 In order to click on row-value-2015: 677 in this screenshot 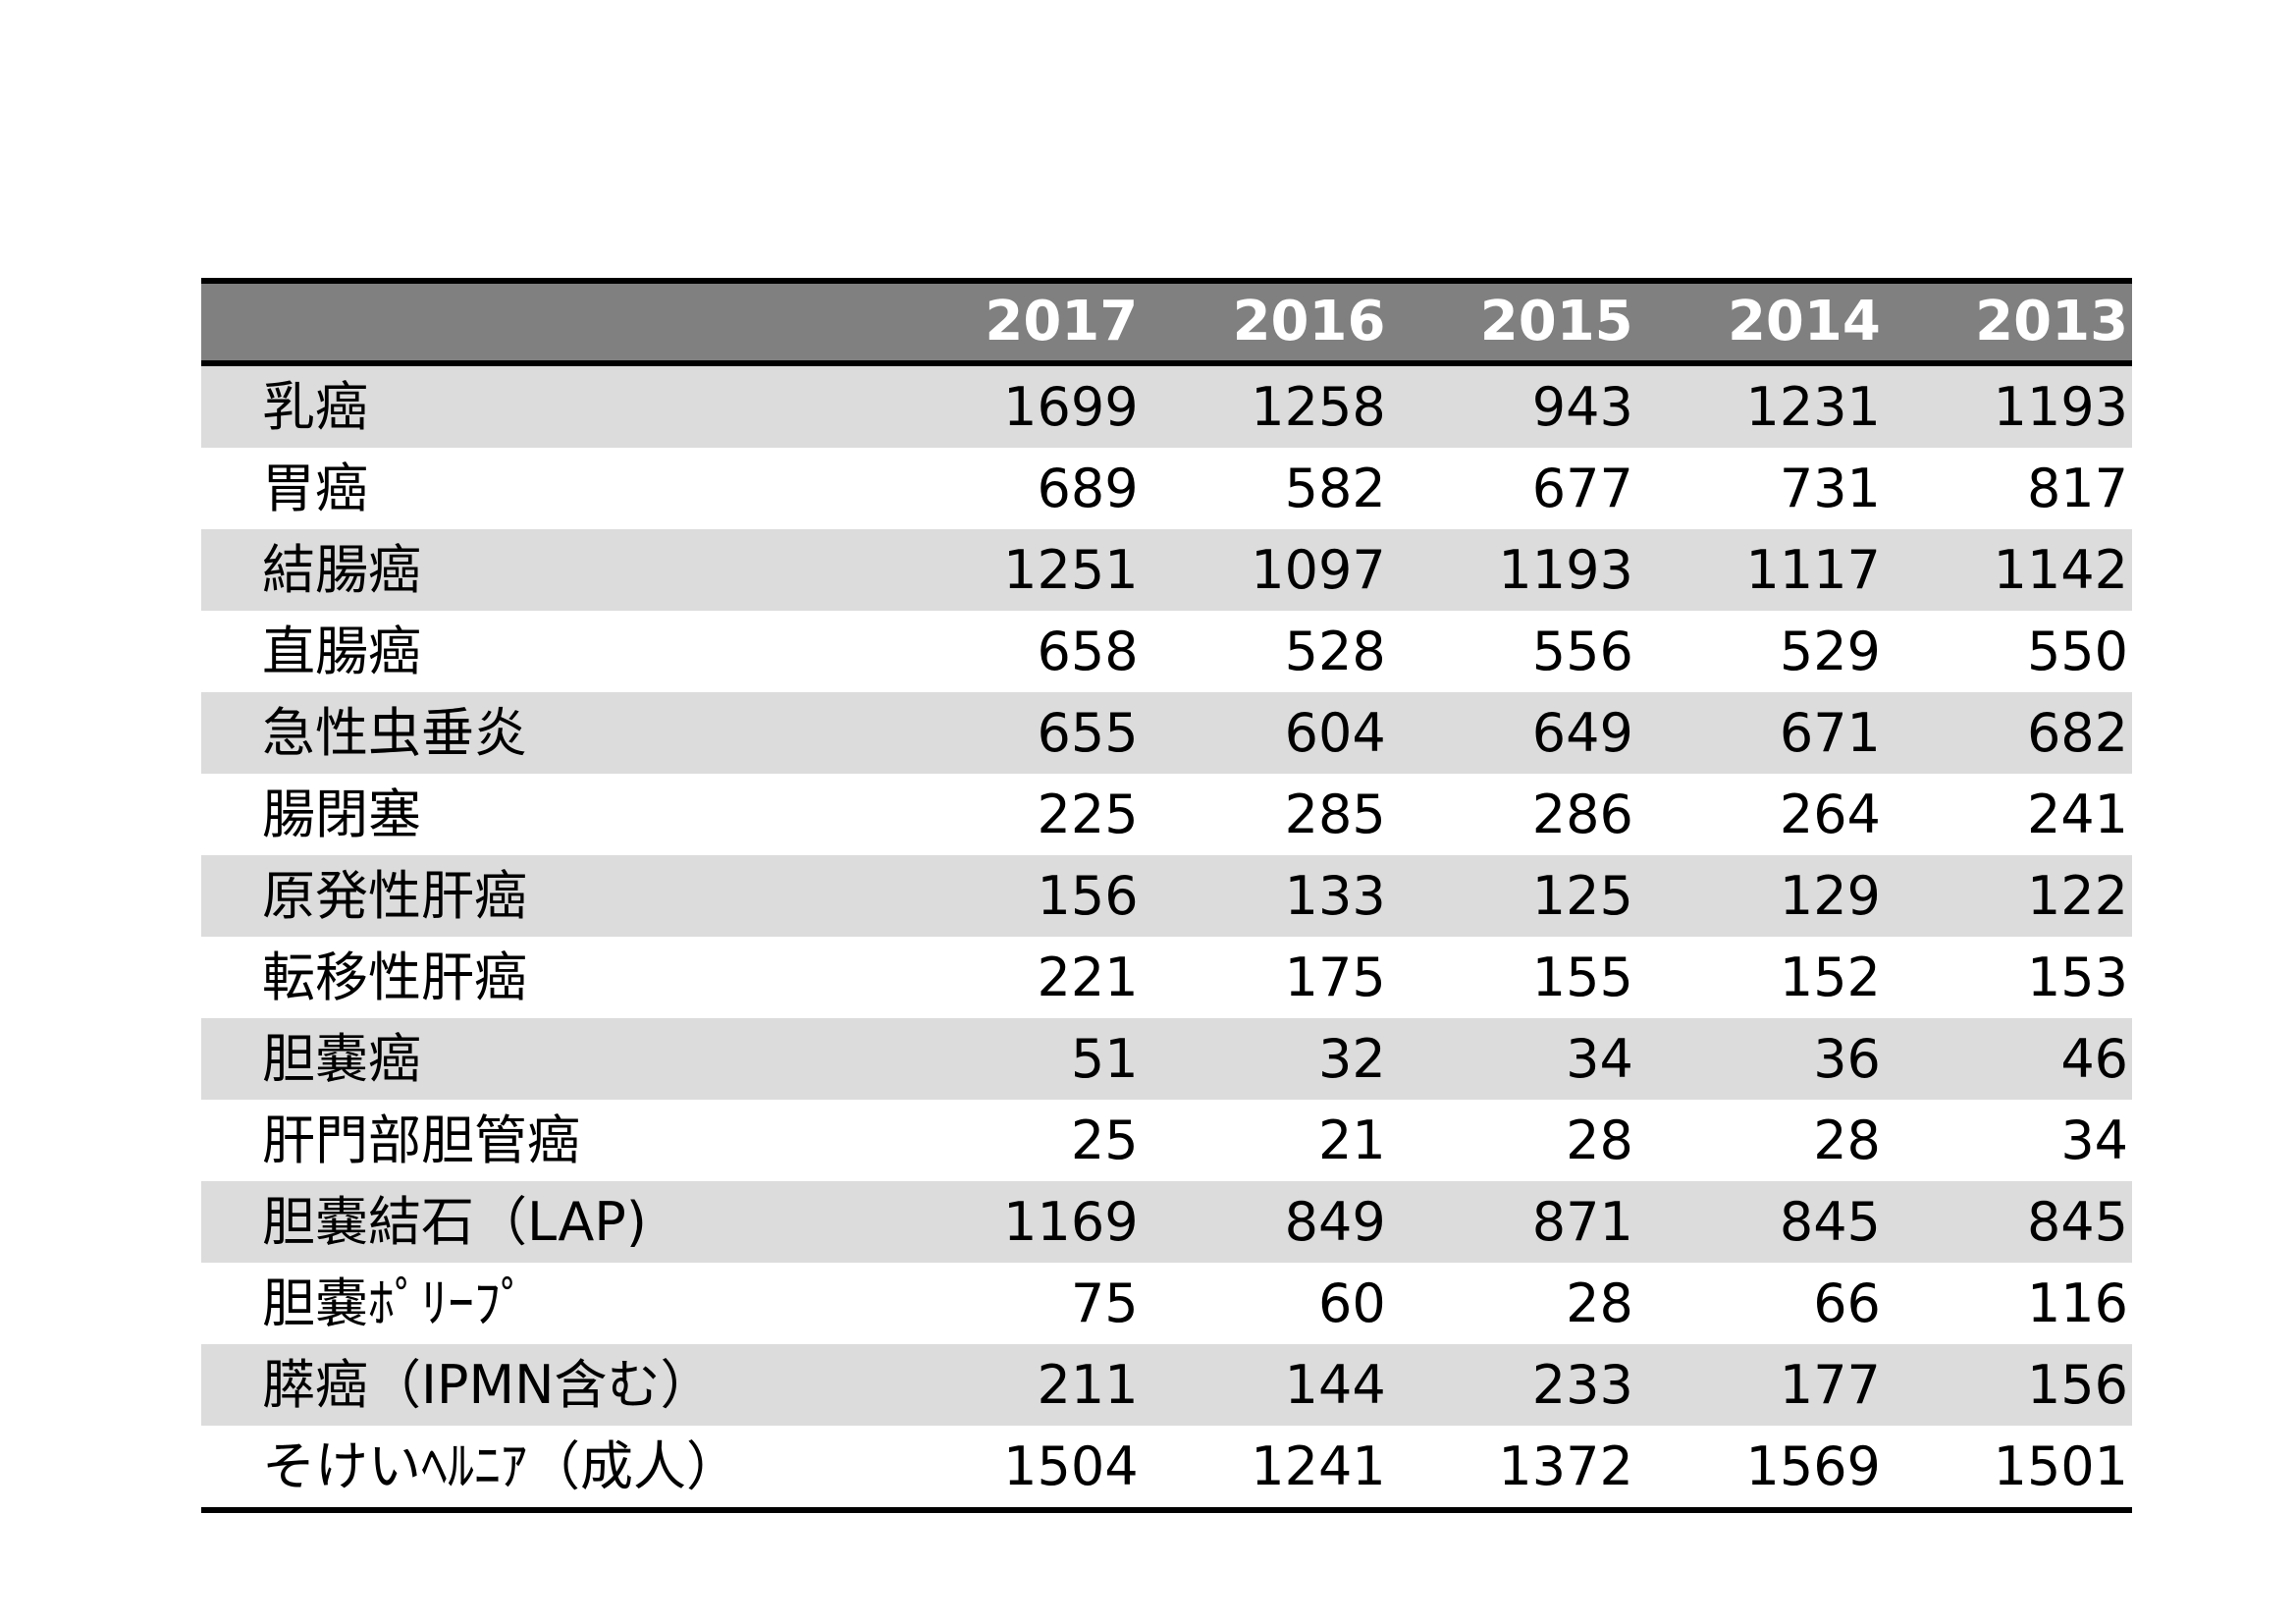, I will do `click(1582, 488)`.